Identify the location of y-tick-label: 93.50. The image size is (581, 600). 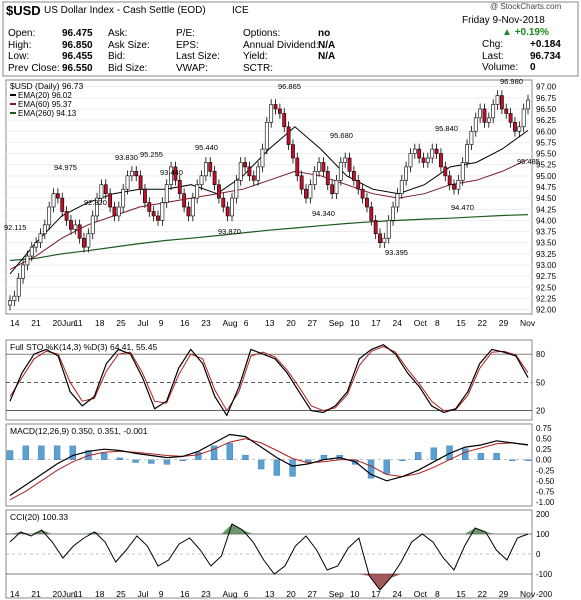
(546, 243).